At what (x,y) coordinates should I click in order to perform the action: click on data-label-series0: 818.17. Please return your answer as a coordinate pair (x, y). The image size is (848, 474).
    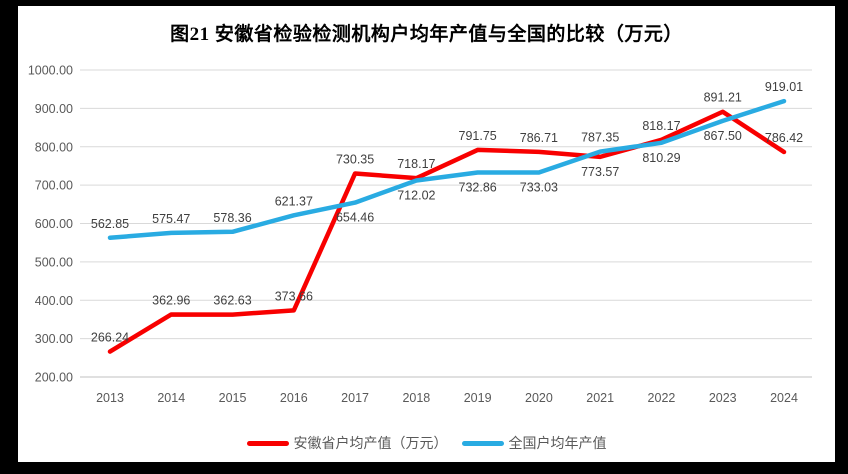
    Looking at the image, I should click on (661, 126).